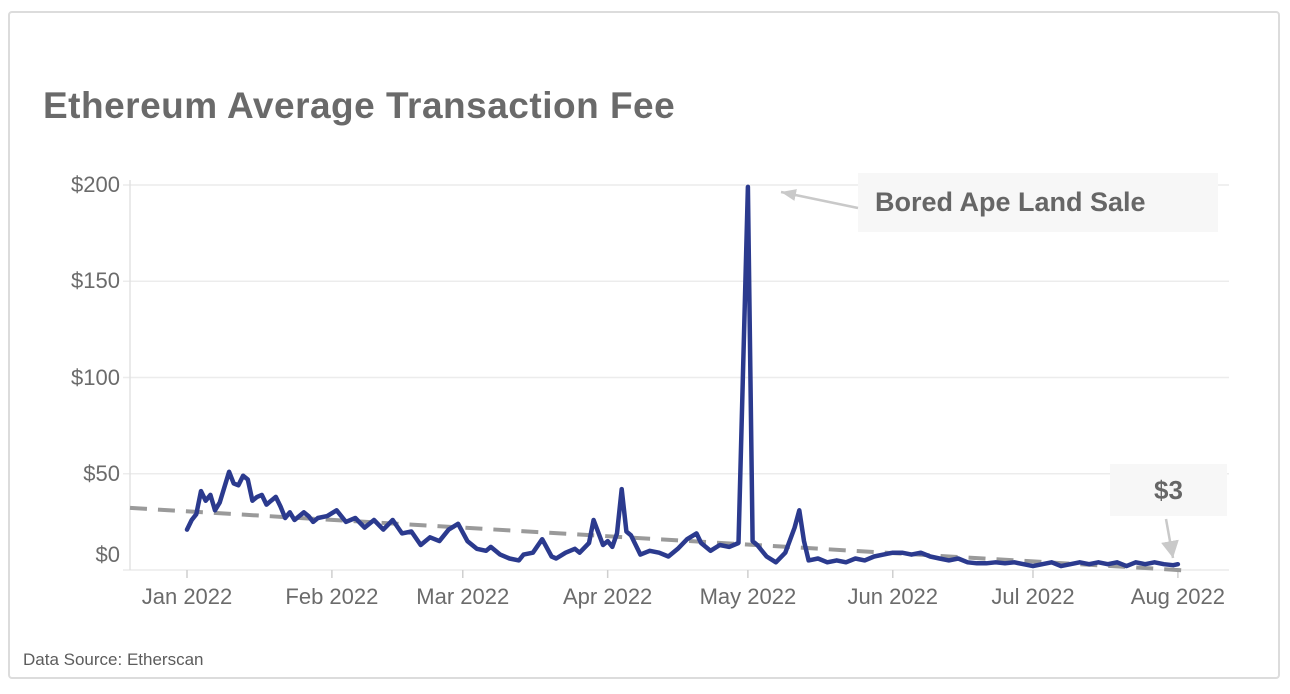  What do you see at coordinates (659, 539) in the screenshot?
I see `trend-line` at bounding box center [659, 539].